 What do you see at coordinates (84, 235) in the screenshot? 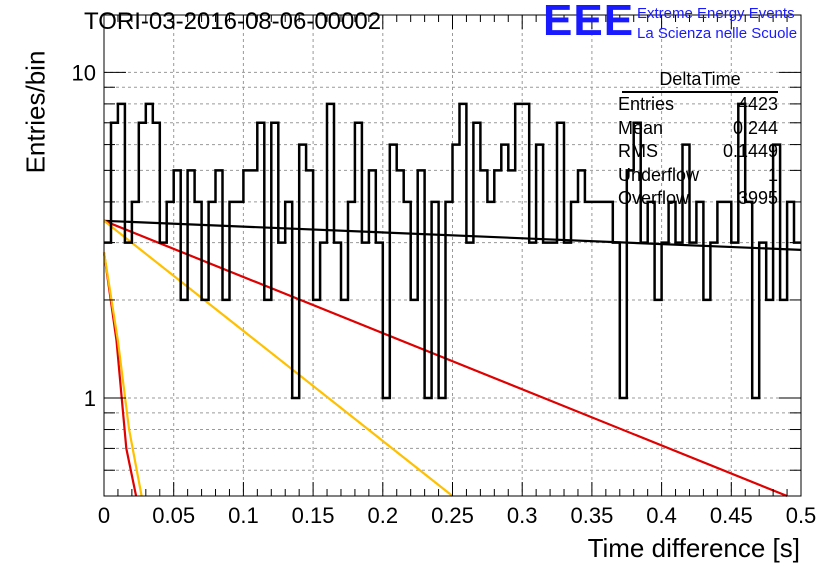
I see `y-tick-labels: 1 10` at bounding box center [84, 235].